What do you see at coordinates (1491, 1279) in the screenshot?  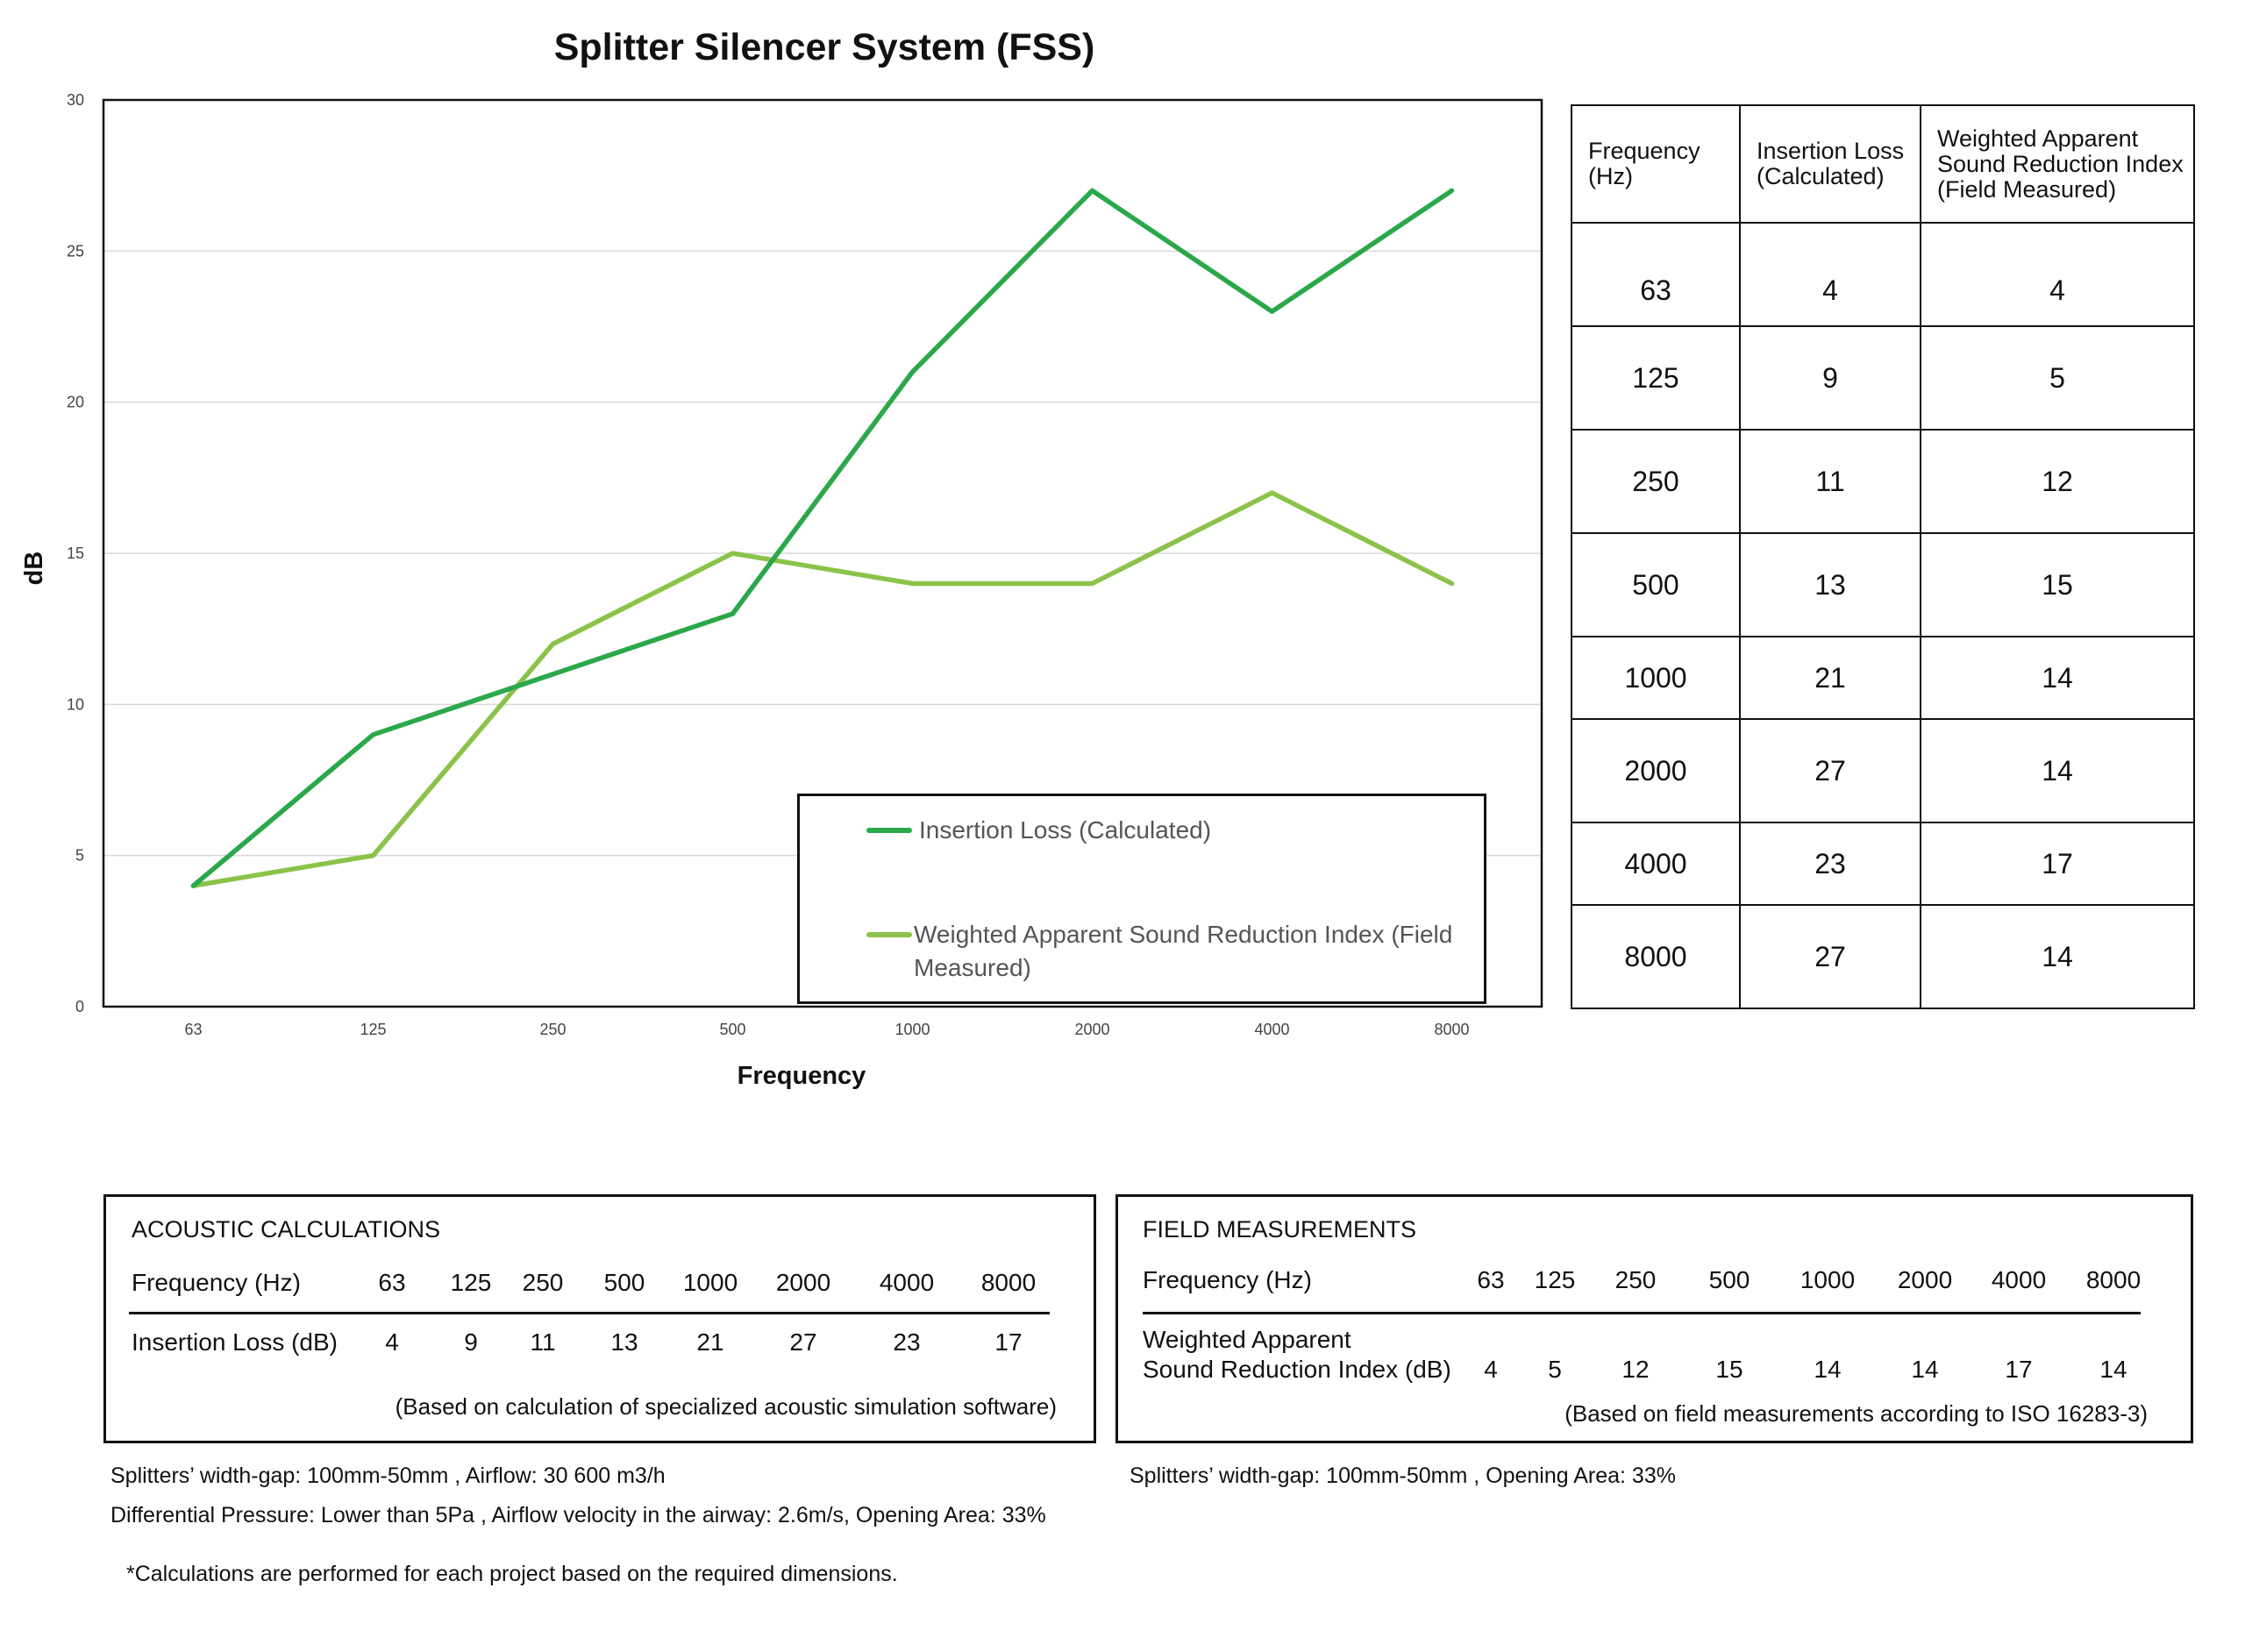 I see `field-frequency-value: 63` at bounding box center [1491, 1279].